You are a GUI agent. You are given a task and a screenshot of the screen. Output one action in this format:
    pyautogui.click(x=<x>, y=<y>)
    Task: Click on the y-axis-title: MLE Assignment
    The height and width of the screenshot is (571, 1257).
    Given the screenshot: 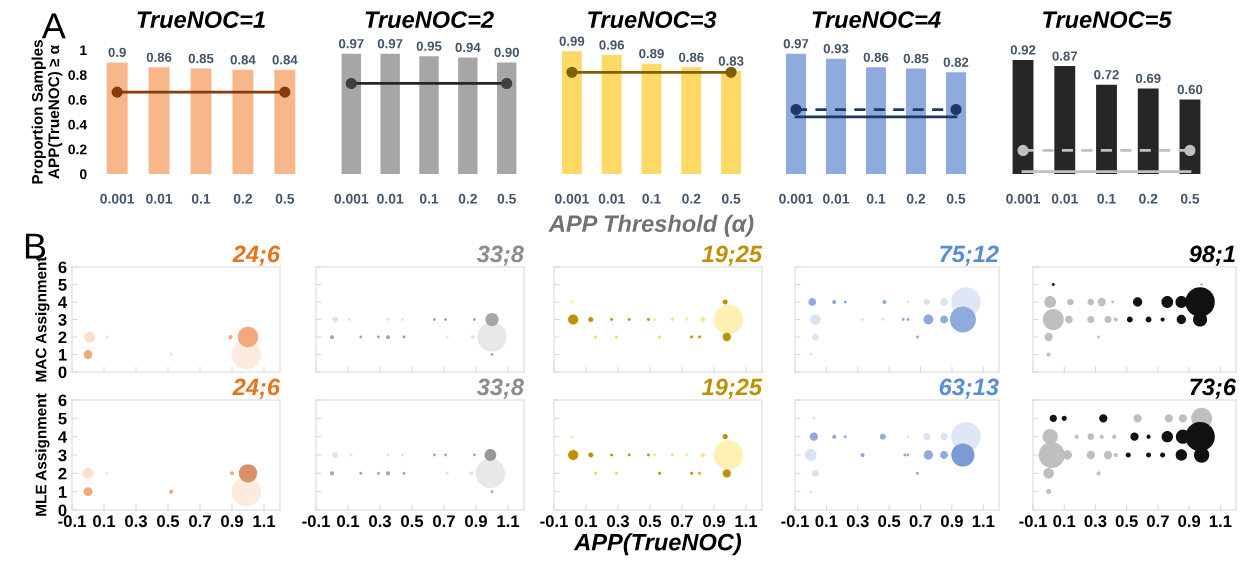 What is the action you would take?
    pyautogui.click(x=42, y=454)
    